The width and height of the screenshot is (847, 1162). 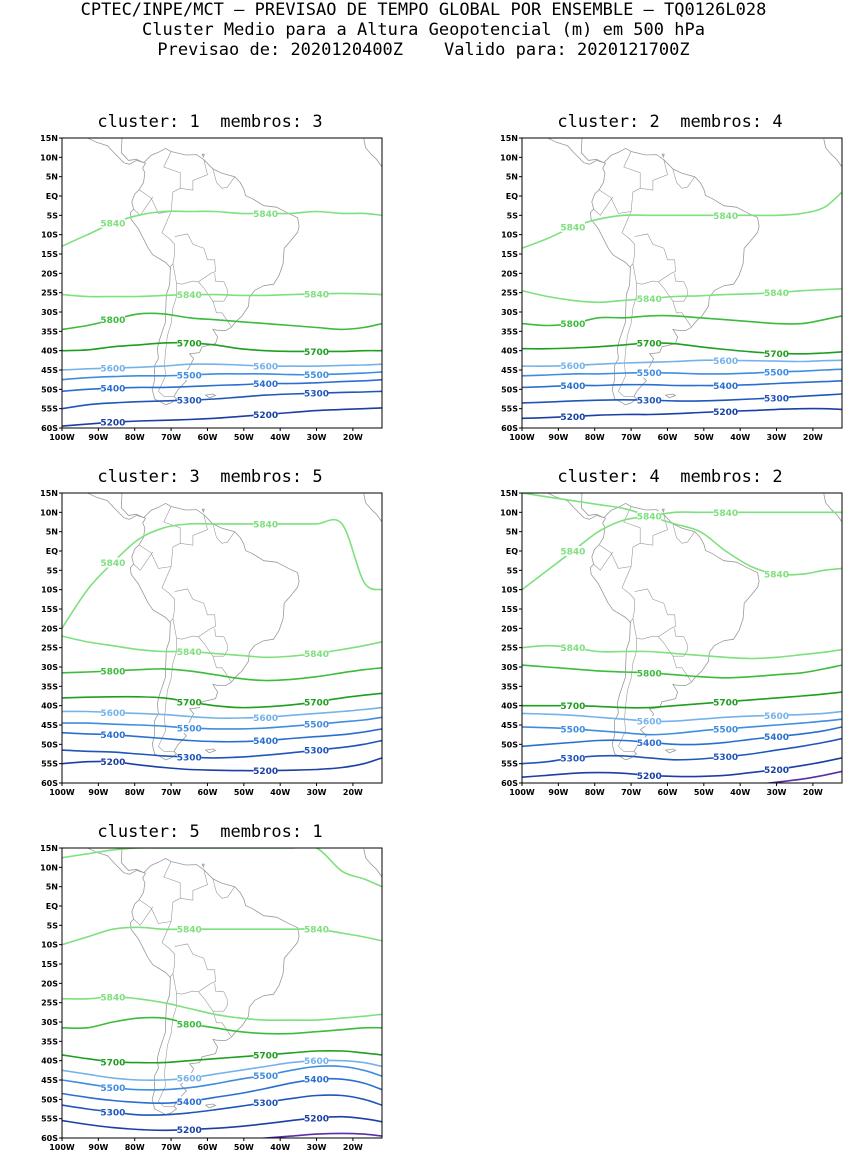 I want to click on lon-tick-label: 90W, so click(x=558, y=792).